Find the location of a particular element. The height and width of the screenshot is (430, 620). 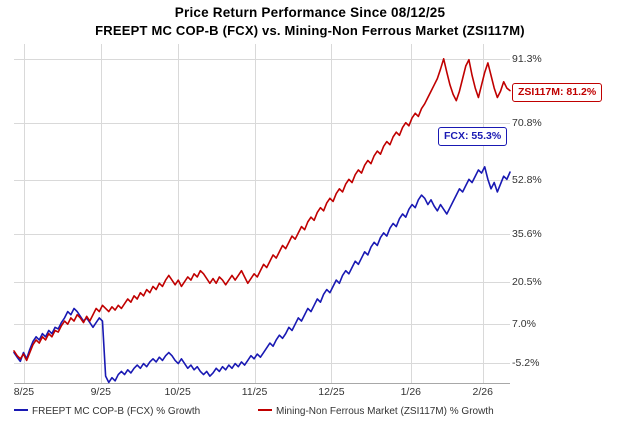

x-tick-label: 10/25 is located at coordinates (177, 392).